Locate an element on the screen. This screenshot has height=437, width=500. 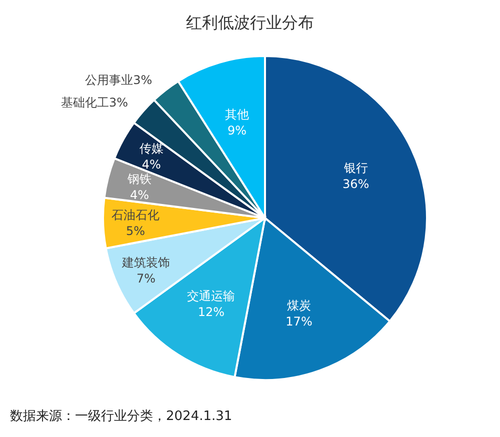
slice-label: 煤炭 is located at coordinates (299, 305).